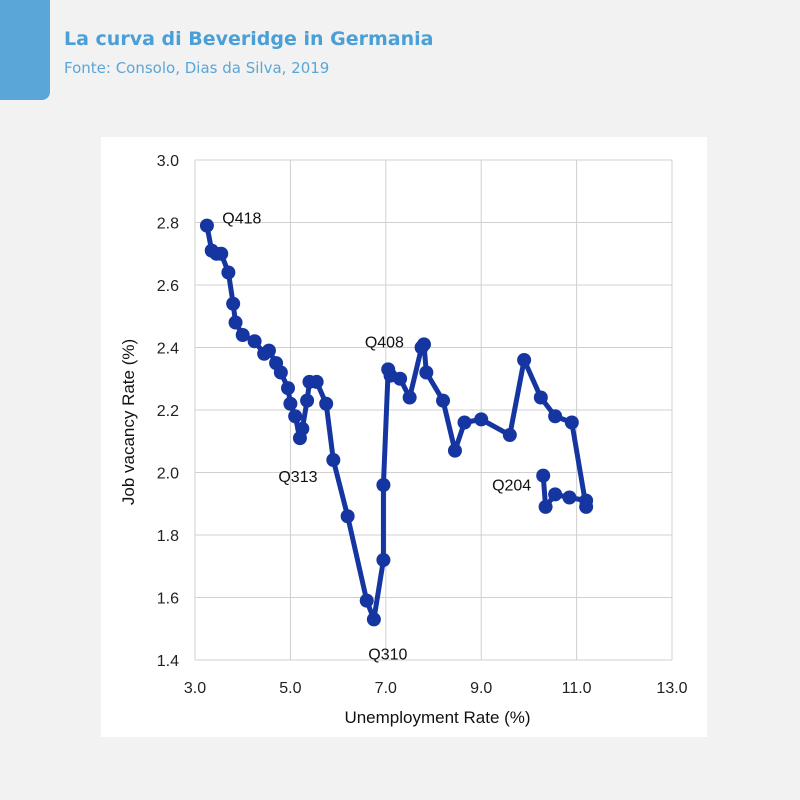 This screenshot has height=800, width=800. I want to click on header-accent-tab, so click(25, 50).